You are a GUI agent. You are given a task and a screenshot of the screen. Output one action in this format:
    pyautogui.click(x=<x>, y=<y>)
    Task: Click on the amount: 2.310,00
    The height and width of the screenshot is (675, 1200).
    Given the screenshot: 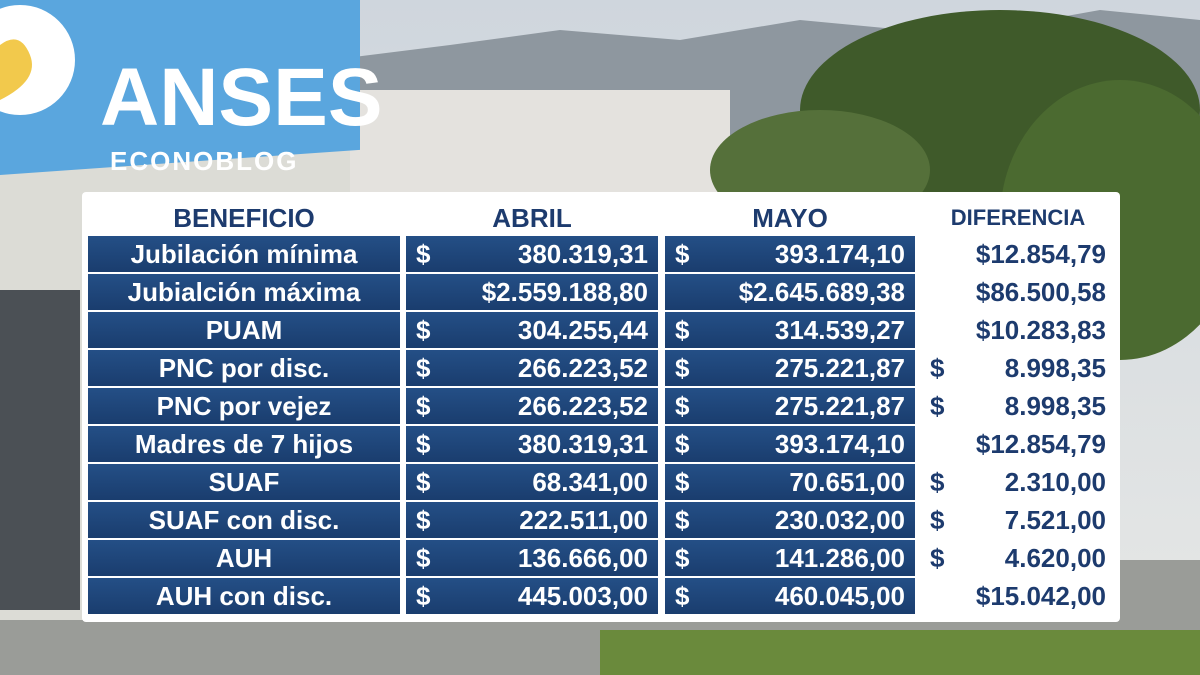 What is the action you would take?
    pyautogui.click(x=1055, y=481)
    